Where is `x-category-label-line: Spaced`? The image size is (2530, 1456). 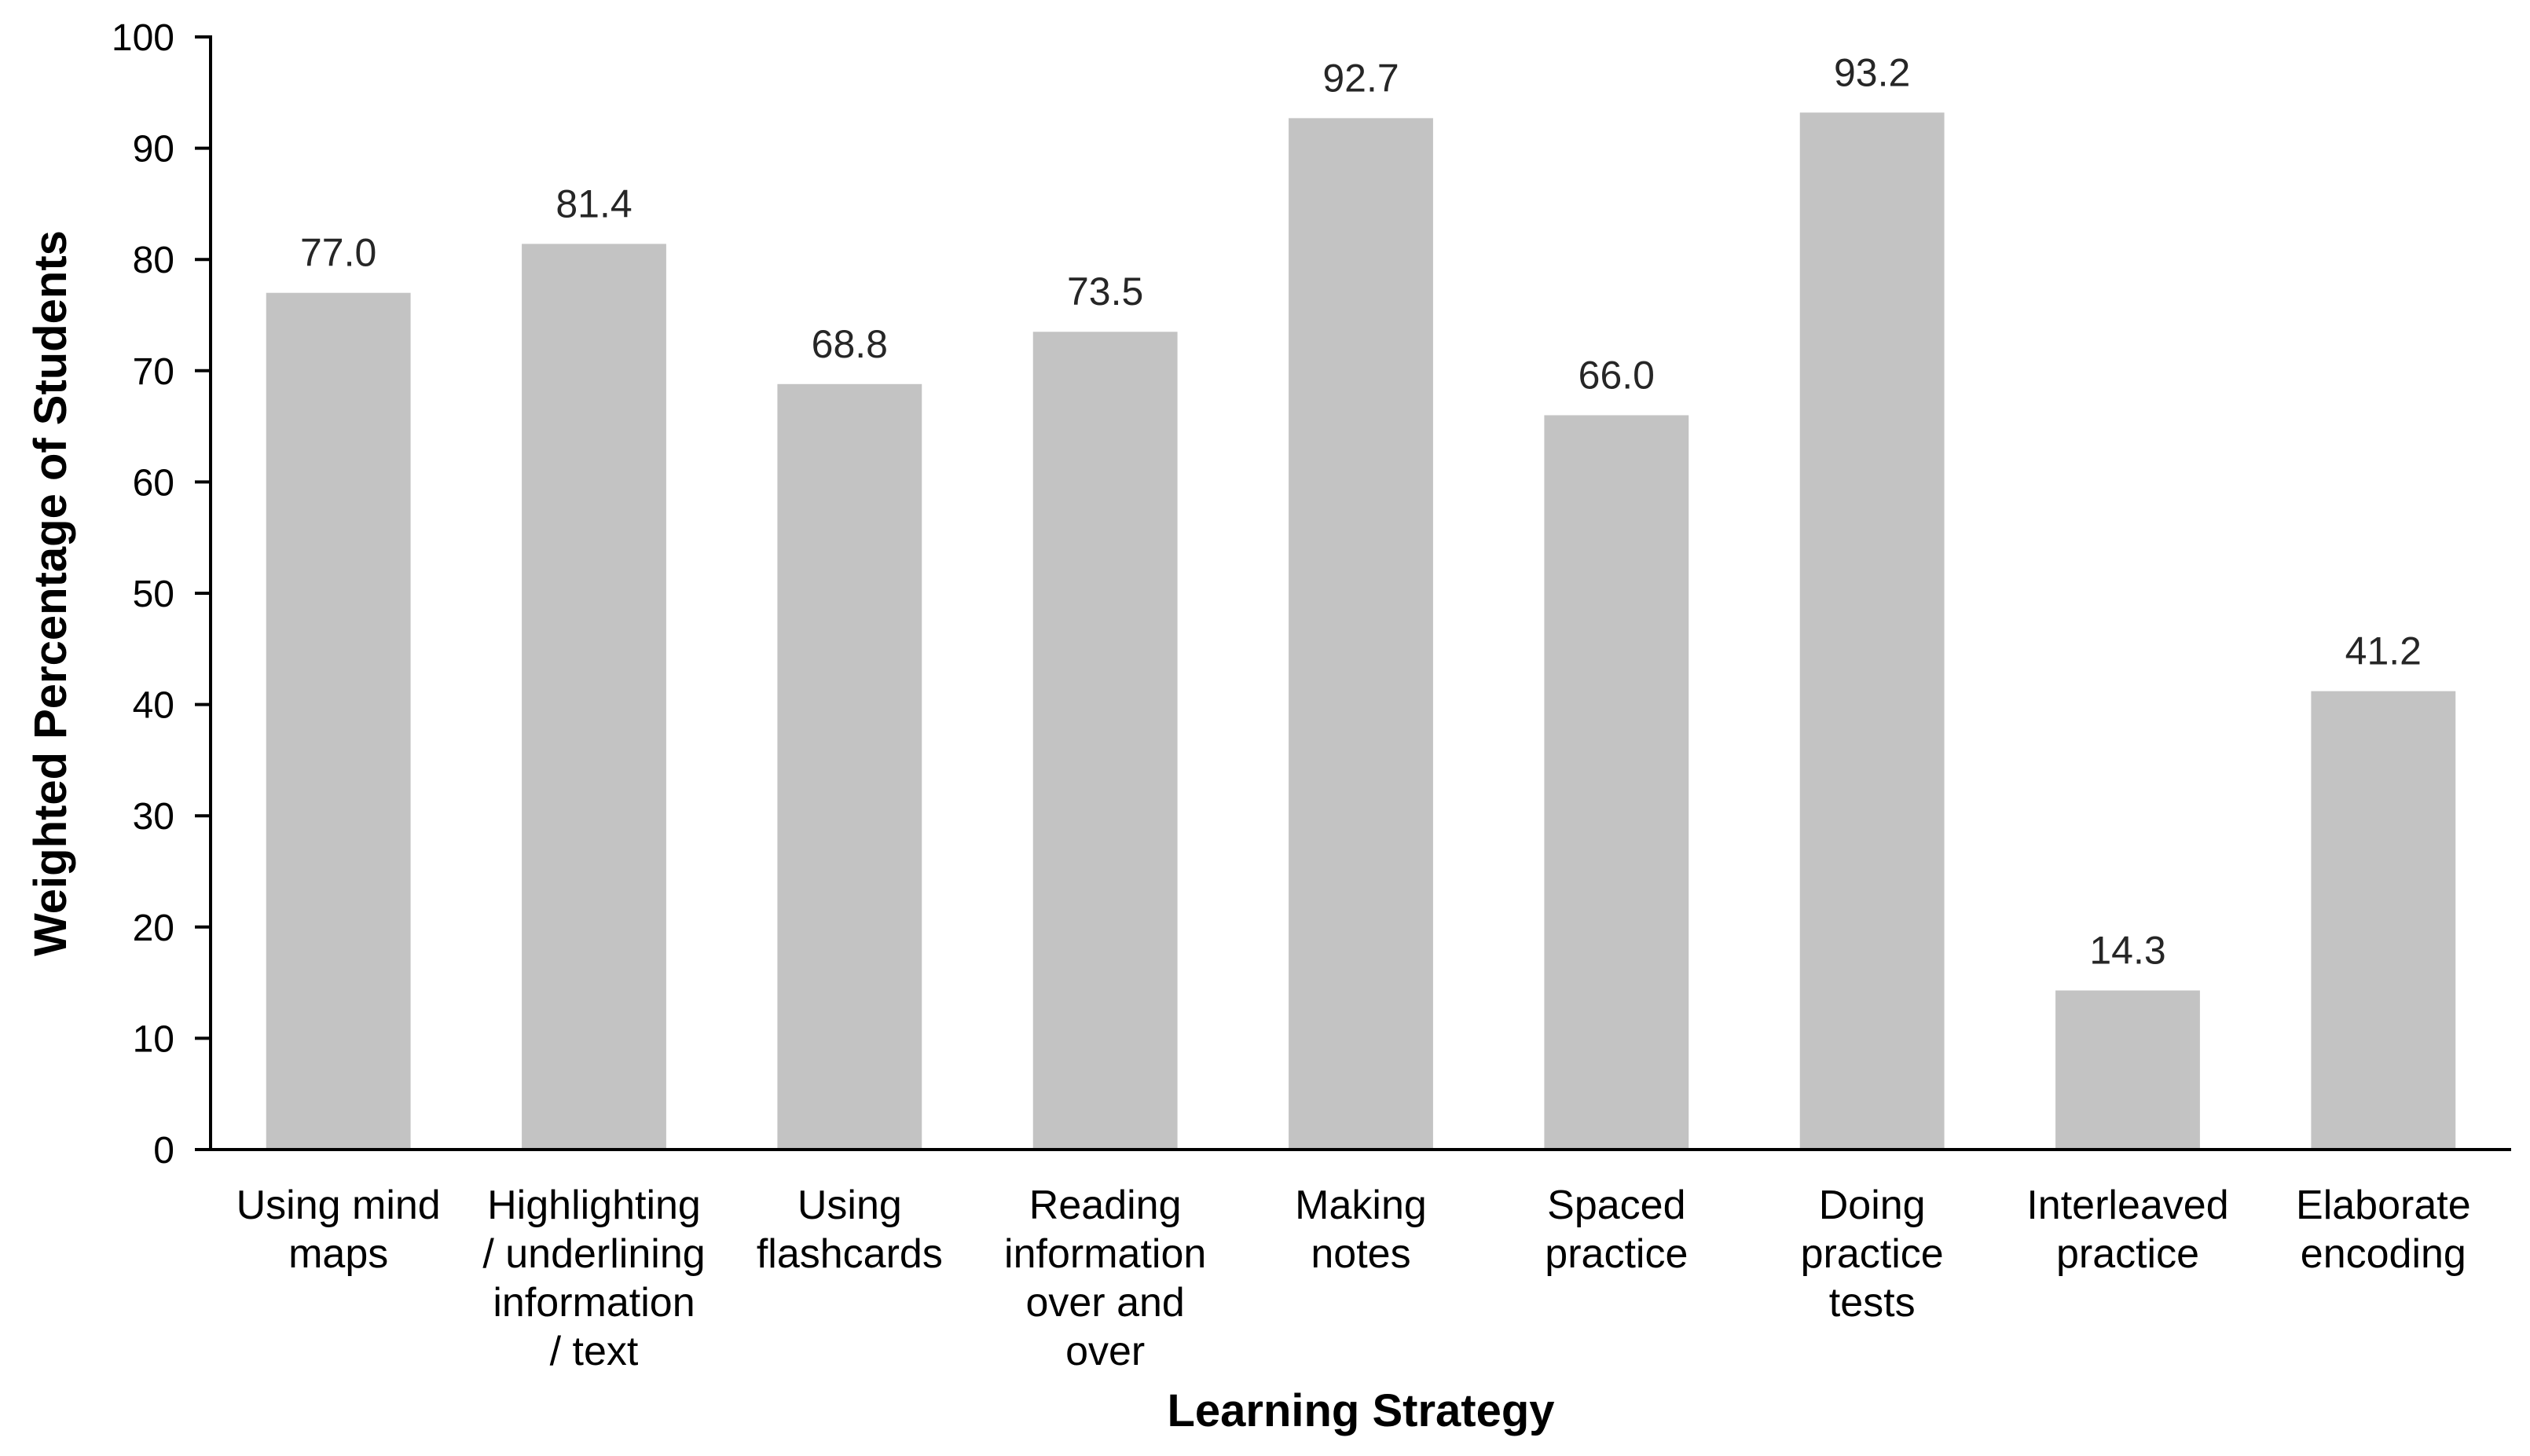
x-category-label-line: Spaced is located at coordinates (1616, 1205).